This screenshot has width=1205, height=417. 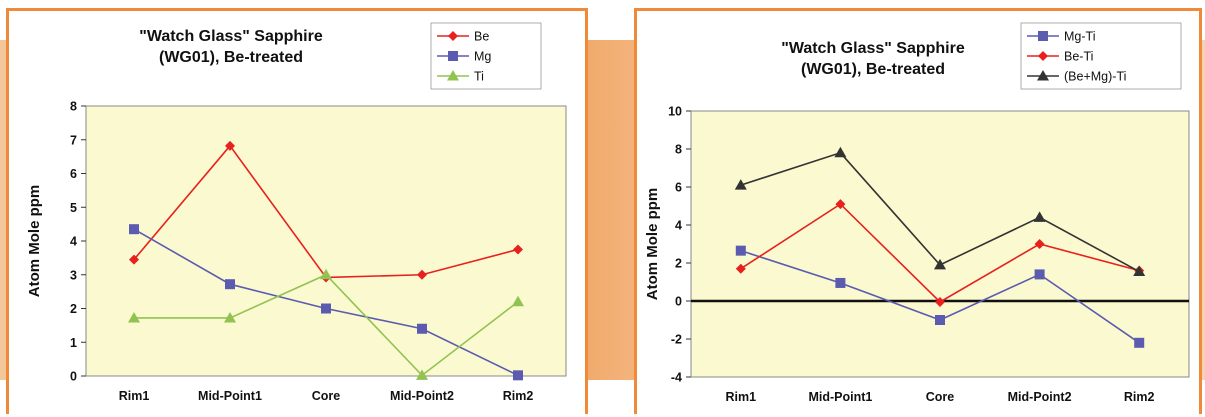 I want to click on legend-label: (Be+Mg)-Ti, so click(x=1095, y=77).